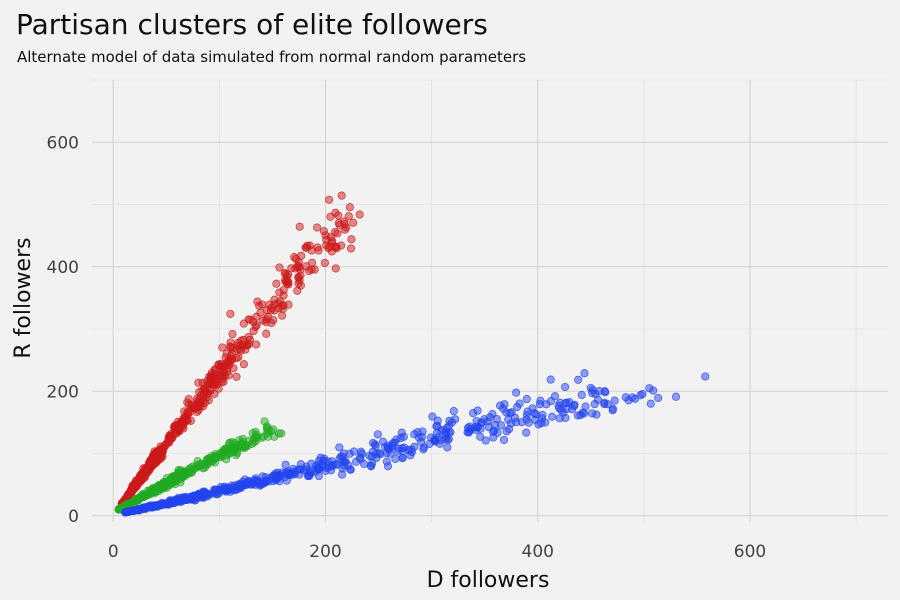 The width and height of the screenshot is (900, 600). I want to click on x-tick-label: 200, so click(325, 552).